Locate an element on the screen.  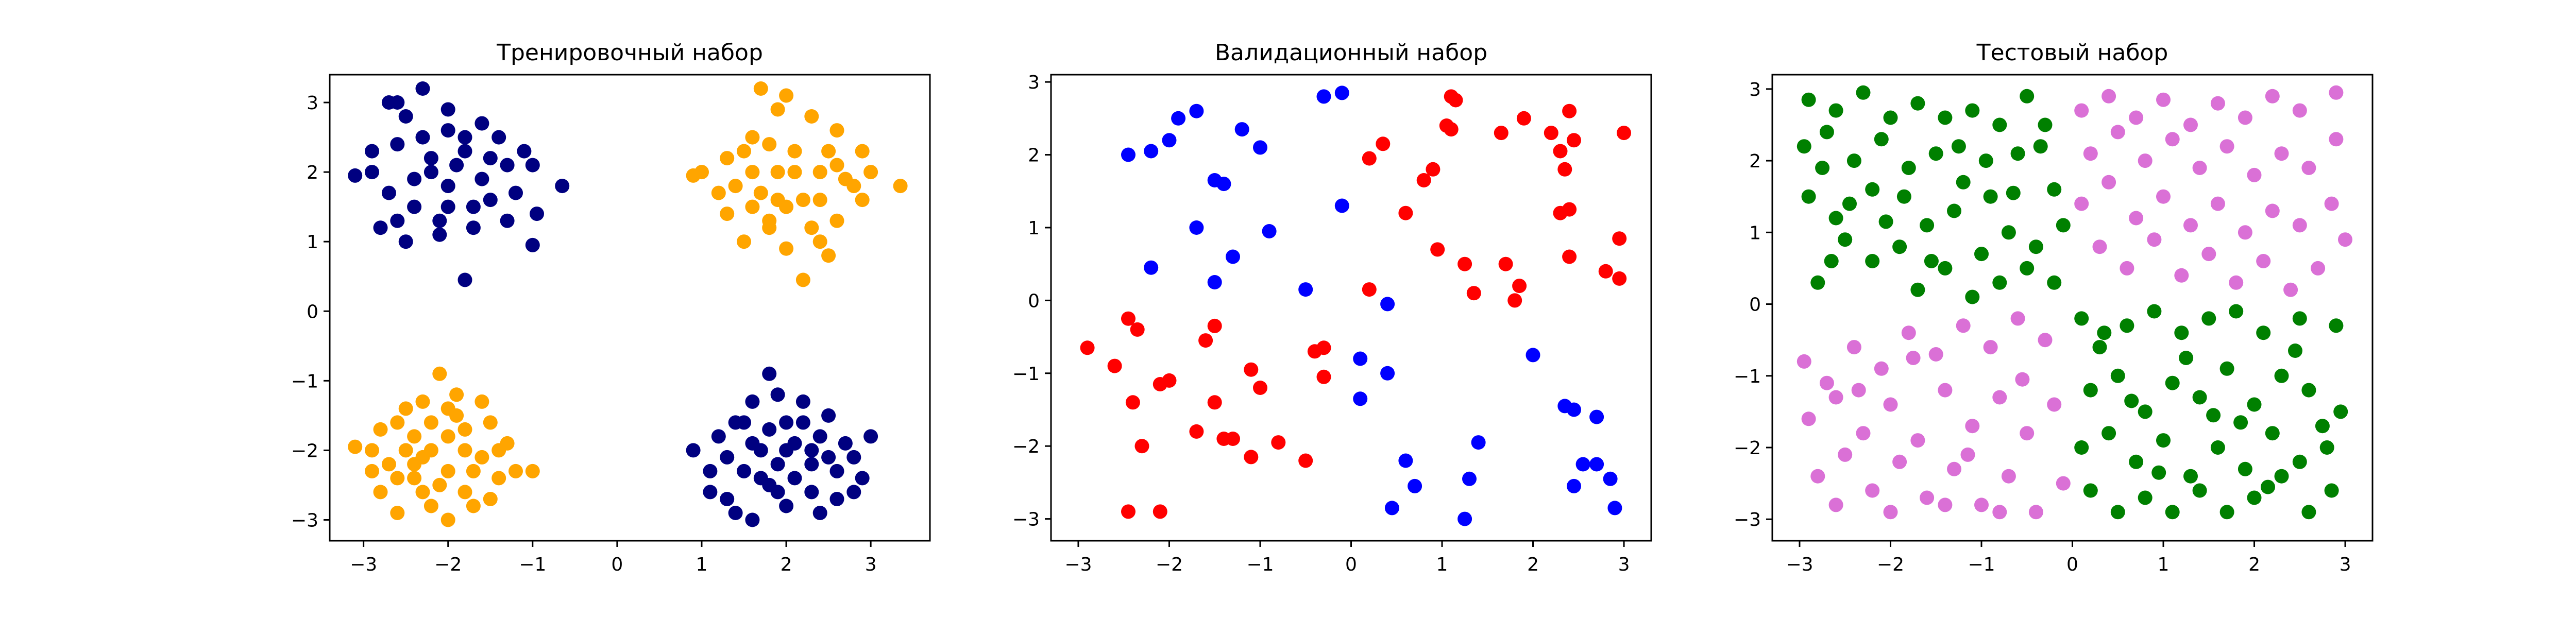
y-tick-label: −1 is located at coordinates (305, 381).